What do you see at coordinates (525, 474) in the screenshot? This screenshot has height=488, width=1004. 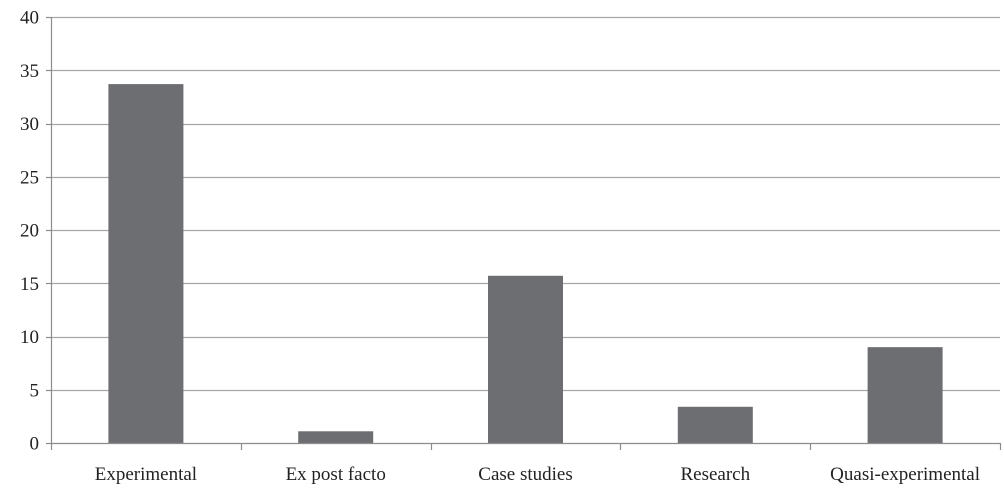 I see `x-category-label: Case studies` at bounding box center [525, 474].